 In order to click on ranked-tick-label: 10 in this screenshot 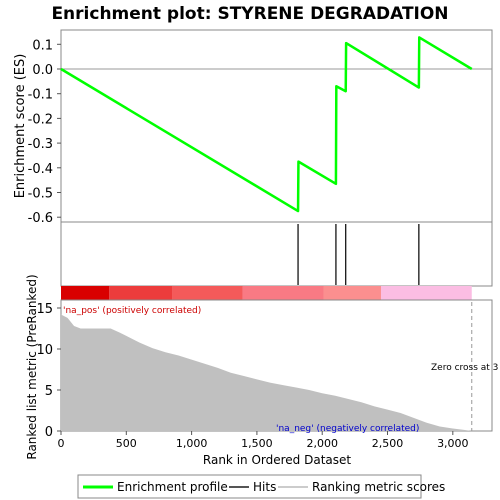, I will do `click(44, 350)`.